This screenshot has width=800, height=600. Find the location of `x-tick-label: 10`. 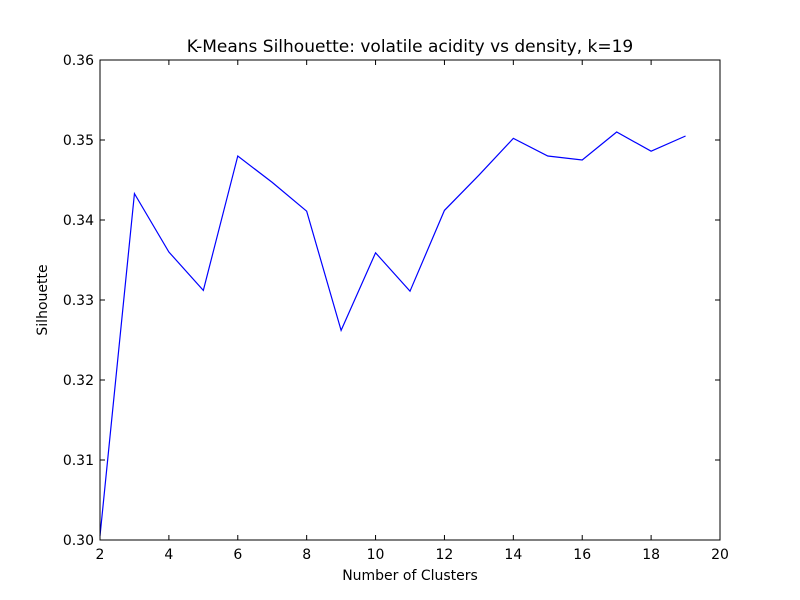

x-tick-label: 10 is located at coordinates (376, 555).